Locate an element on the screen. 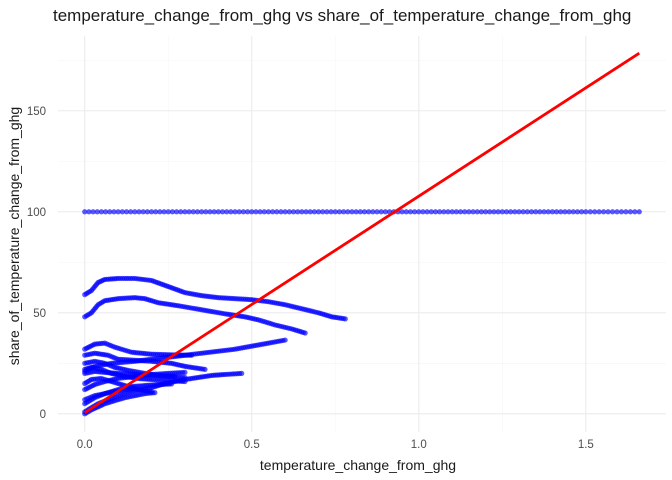 This screenshot has width=672, height=480. y-axis-title: share_of_temperature_change_from_ghg is located at coordinates (14, 236).